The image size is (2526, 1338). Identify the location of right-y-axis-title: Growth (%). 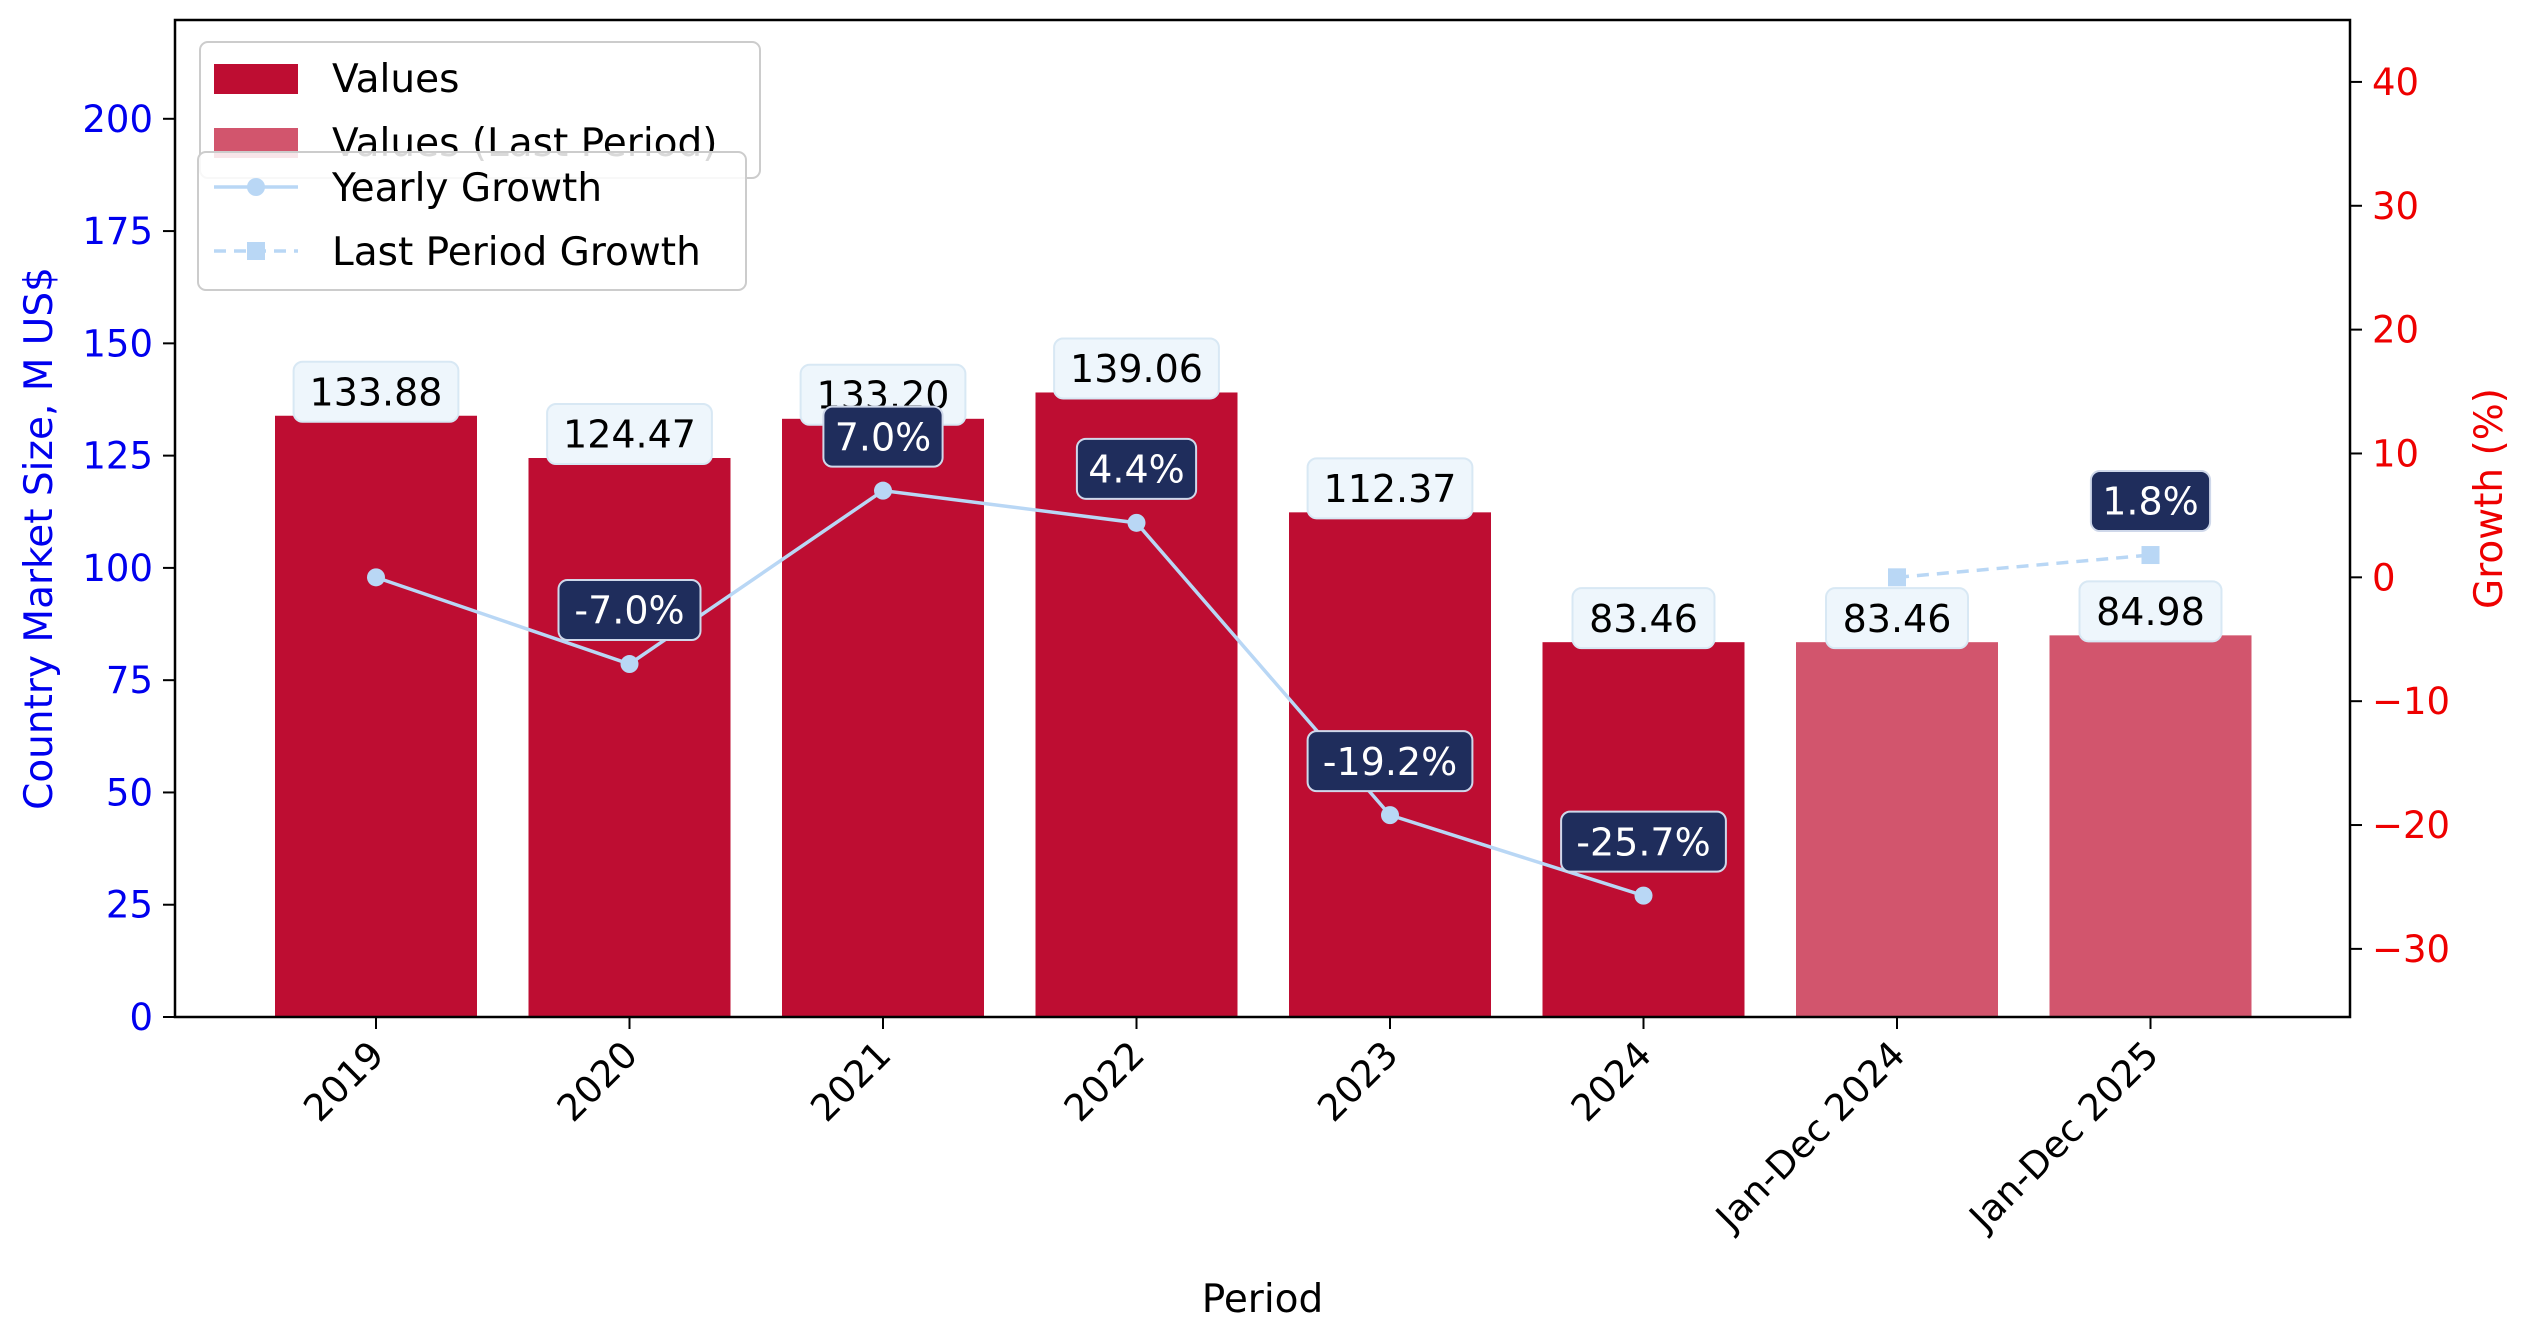
(2489, 498).